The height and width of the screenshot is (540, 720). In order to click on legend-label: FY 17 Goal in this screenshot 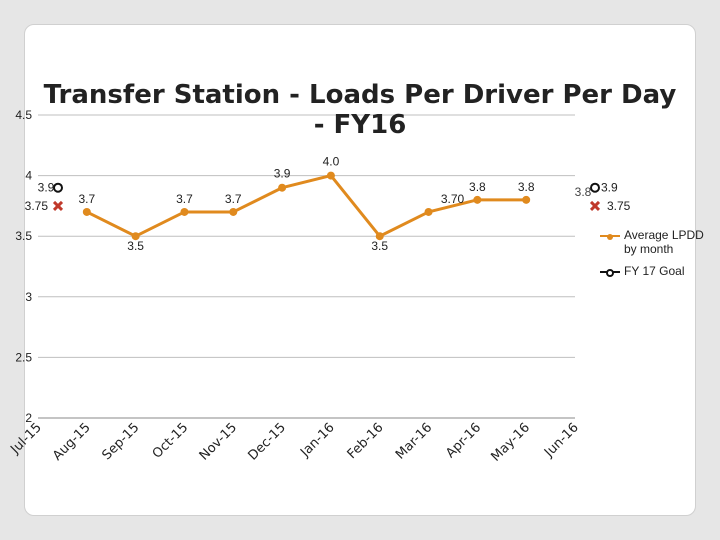, I will do `click(654, 271)`.